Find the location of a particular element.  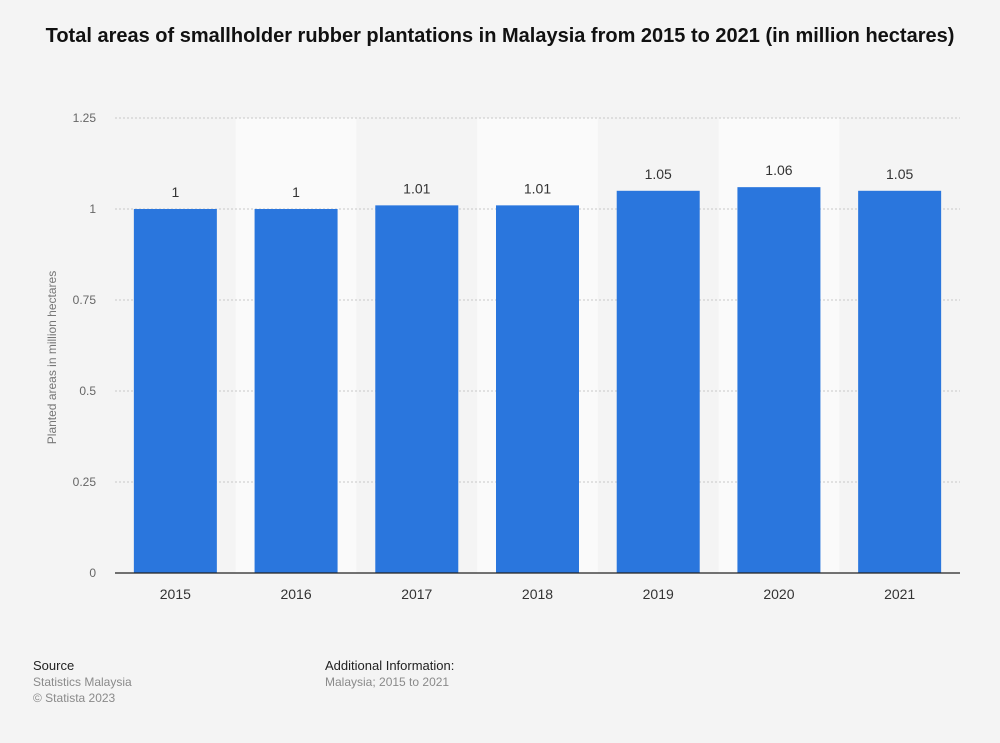

x-tick-label: 2016 is located at coordinates (295, 594).